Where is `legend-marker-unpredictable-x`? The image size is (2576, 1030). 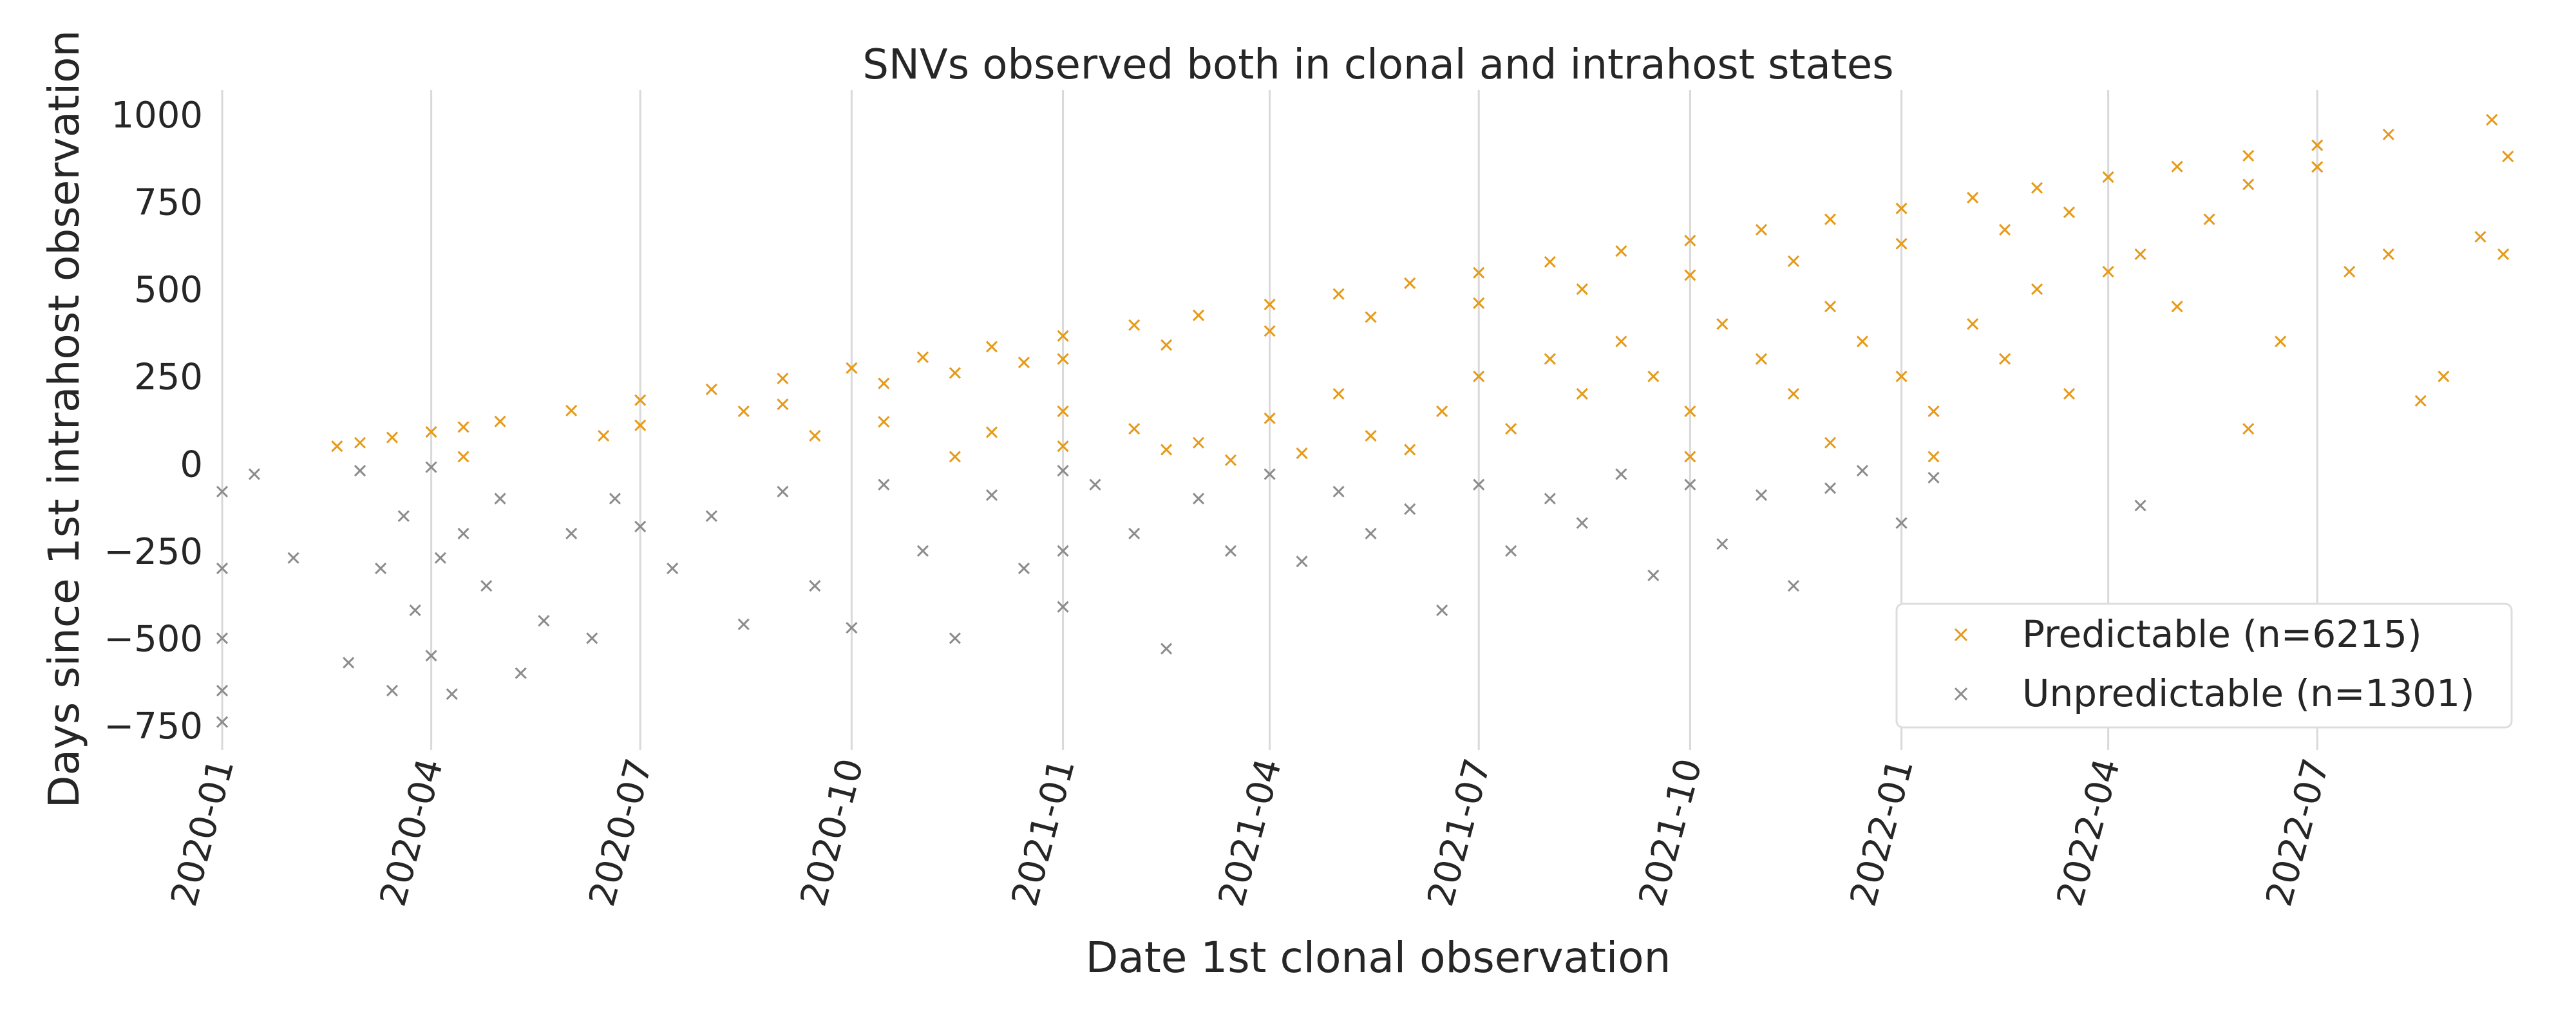 legend-marker-unpredictable-x is located at coordinates (1961, 694).